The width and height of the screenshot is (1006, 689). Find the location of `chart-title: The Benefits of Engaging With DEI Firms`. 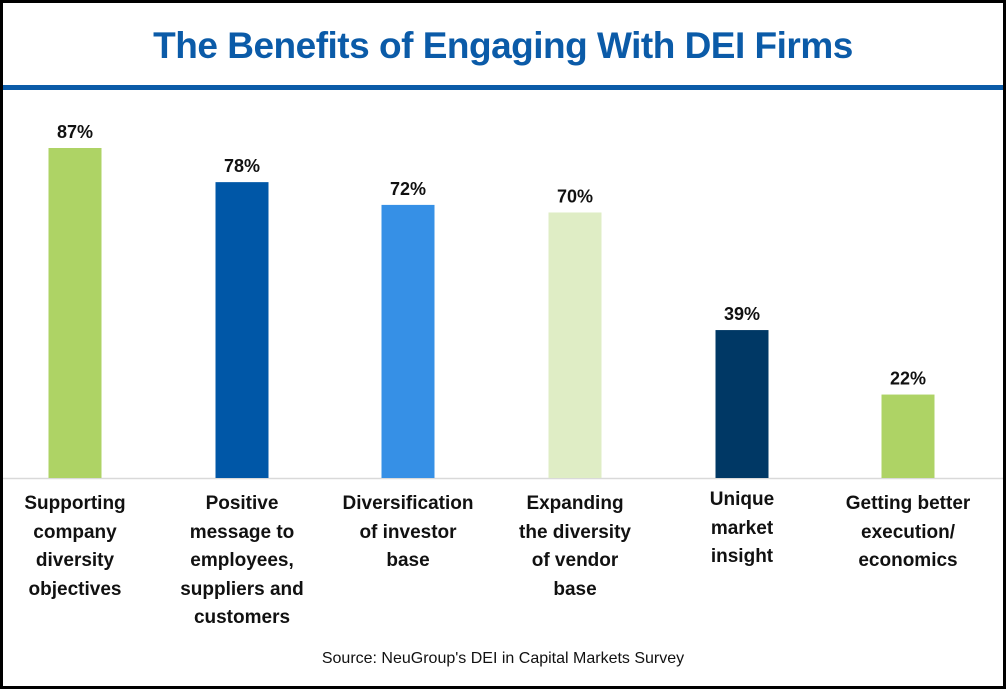

chart-title: The Benefits of Engaging With DEI Firms is located at coordinates (503, 45).